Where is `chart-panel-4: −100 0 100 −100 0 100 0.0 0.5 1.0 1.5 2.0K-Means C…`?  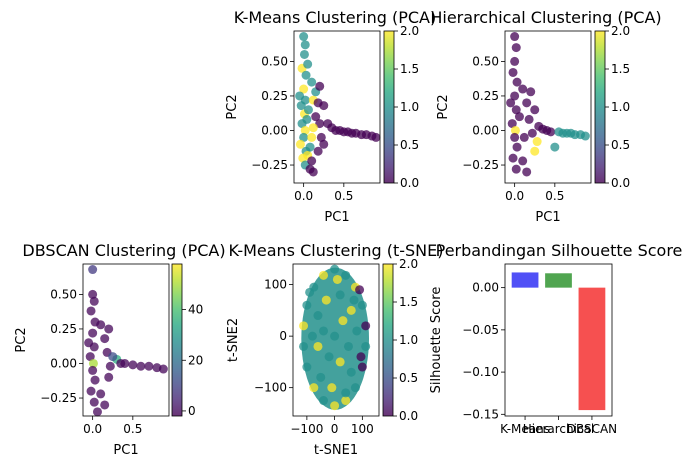 chart-panel-4: −100 0 100 −100 0 100 0.0 0.5 1.0 1.5 2.0K-Means C… is located at coordinates (334, 349).